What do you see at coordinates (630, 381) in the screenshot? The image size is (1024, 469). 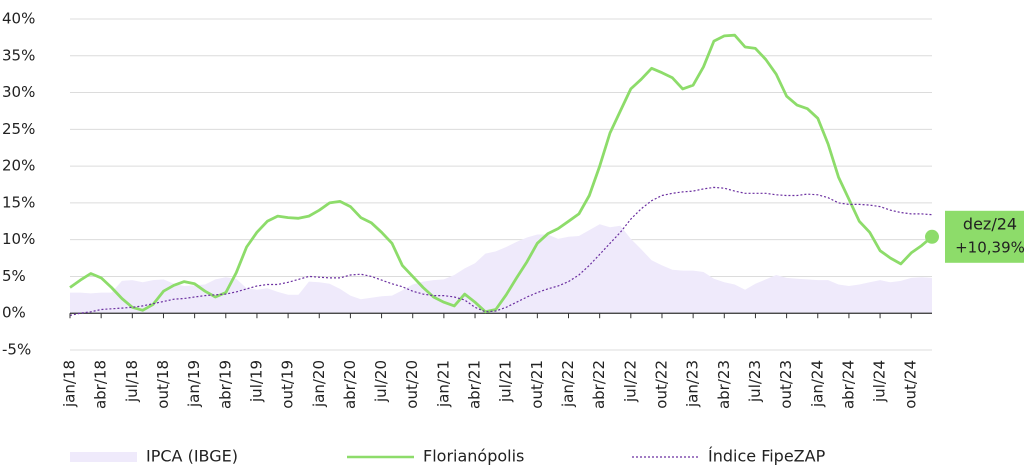 I see `x-tick-label: jul/22` at bounding box center [630, 381].